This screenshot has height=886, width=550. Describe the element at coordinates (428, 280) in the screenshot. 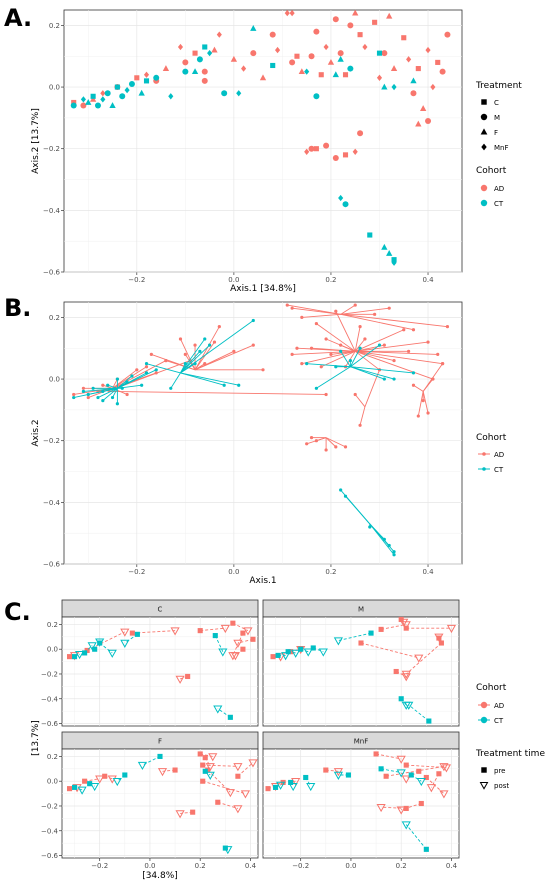

I see `x-tick-label: 0.4` at that location.